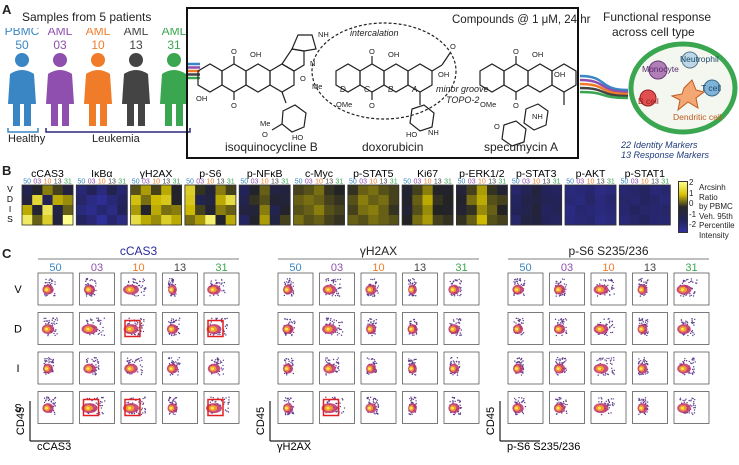 The image size is (739, 465). I want to click on flow-sample-label: 10, so click(378, 268).